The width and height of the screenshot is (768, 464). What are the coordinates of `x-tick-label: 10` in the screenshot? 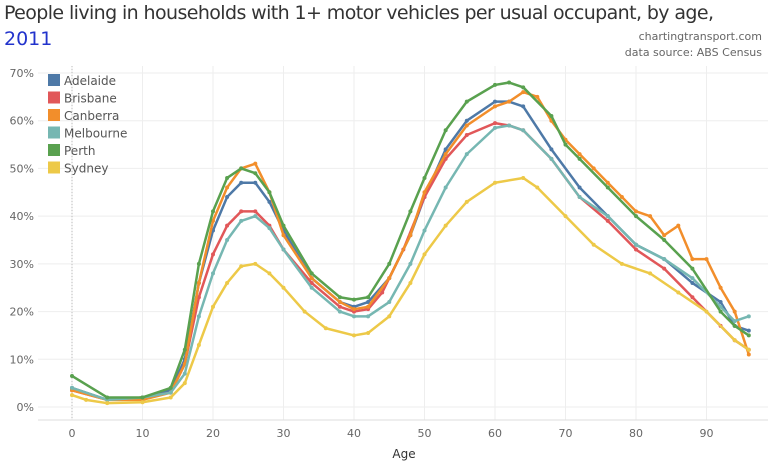 It's located at (143, 433).